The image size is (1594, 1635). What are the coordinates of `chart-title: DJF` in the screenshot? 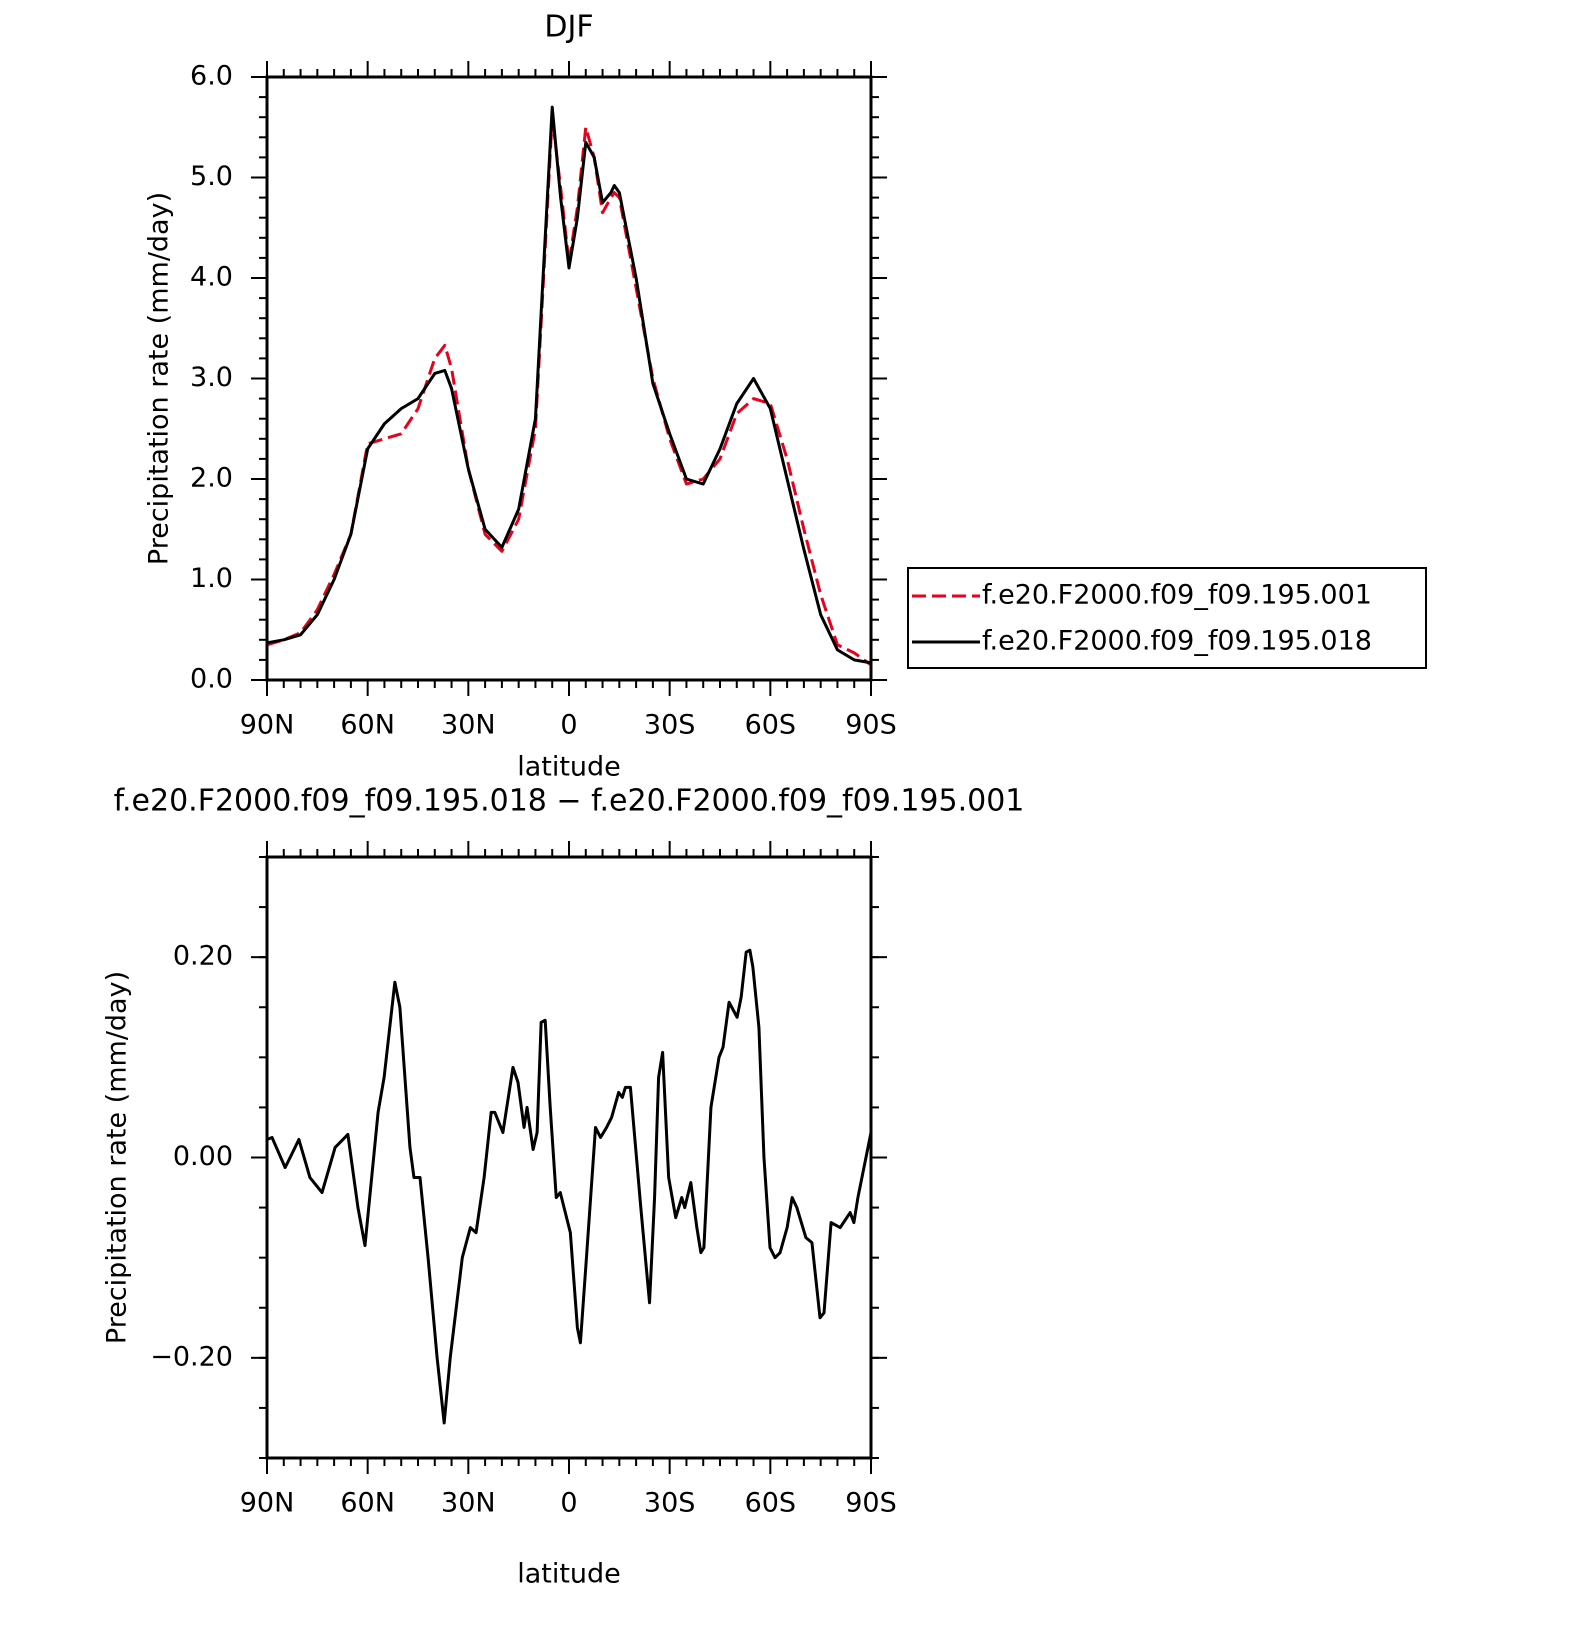 It's located at (568, 27).